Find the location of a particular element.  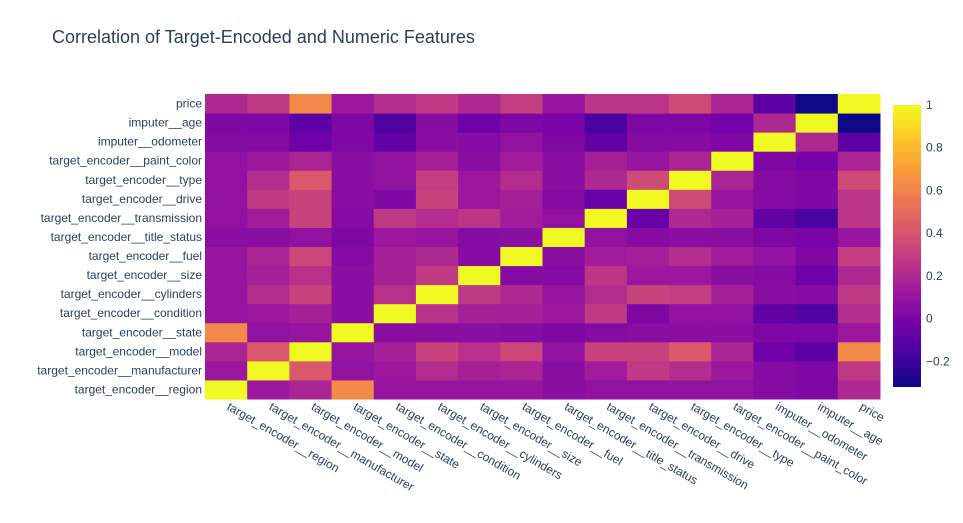

y-tick-label: target_encoder__type is located at coordinates (143, 180).